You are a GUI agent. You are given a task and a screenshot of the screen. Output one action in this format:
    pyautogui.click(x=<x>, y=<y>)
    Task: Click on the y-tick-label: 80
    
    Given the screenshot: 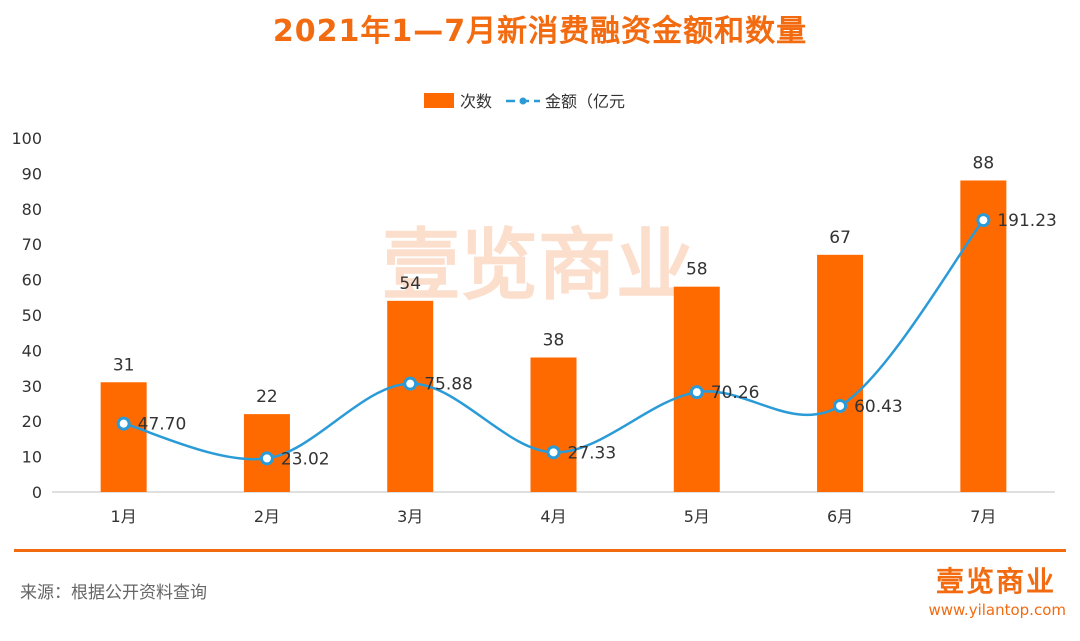 What is the action you would take?
    pyautogui.click(x=32, y=209)
    